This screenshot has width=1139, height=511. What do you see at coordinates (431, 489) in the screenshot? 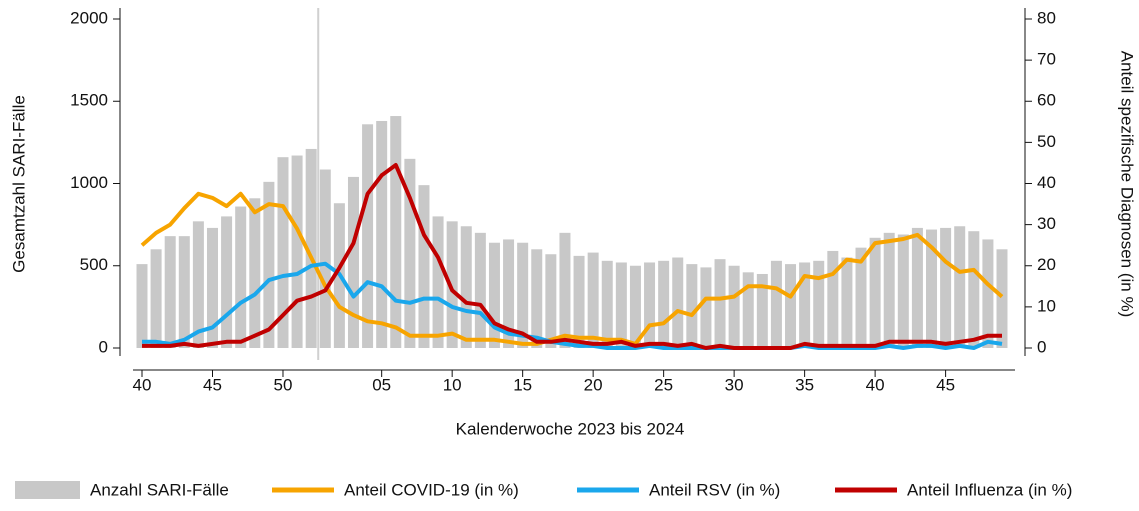
I see `legend-label: Anteil COVID-19 (in %)` at bounding box center [431, 489].